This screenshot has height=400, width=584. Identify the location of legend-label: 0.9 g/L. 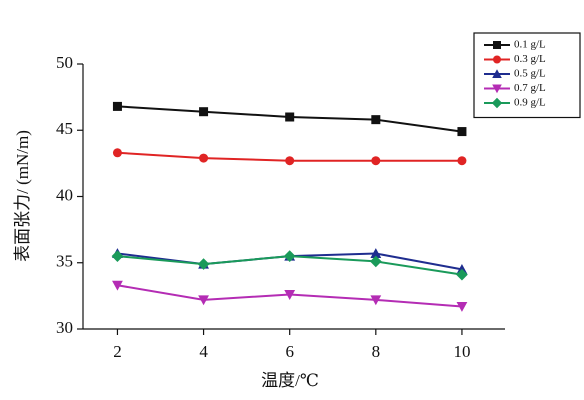
(530, 103).